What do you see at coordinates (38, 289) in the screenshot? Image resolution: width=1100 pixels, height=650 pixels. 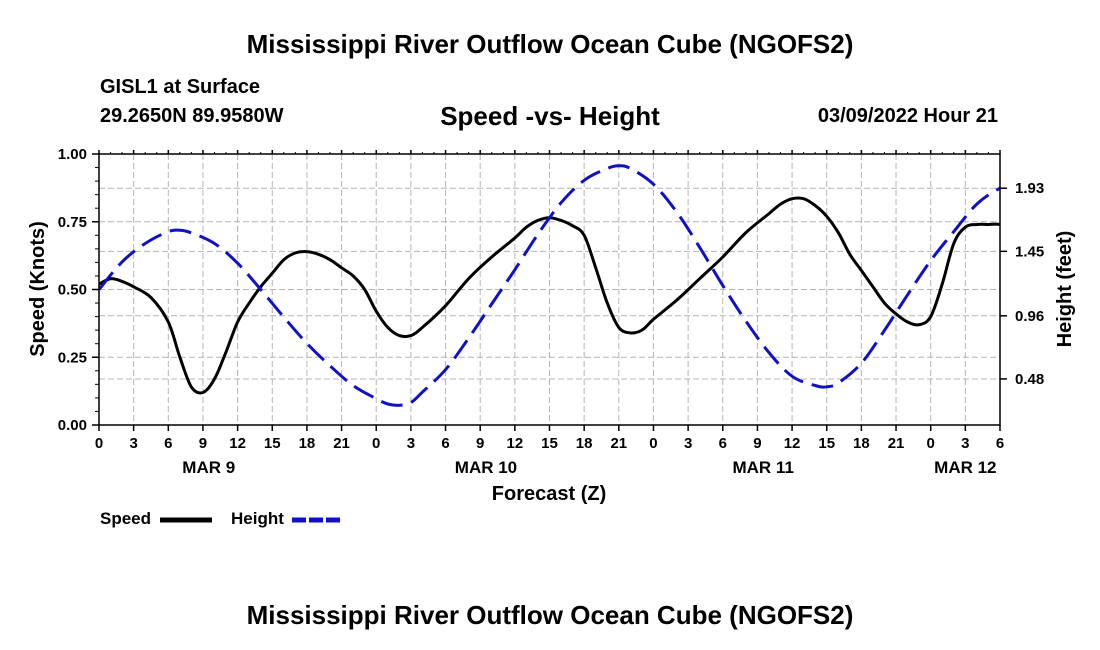 I see `y-axis-title: Speed (Knots)` at bounding box center [38, 289].